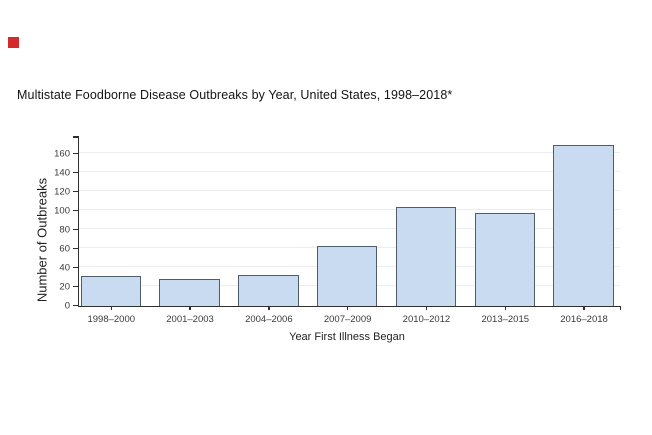  Describe the element at coordinates (190, 319) in the screenshot. I see `x-tick-label-2001–2003: 2001–2003` at that location.